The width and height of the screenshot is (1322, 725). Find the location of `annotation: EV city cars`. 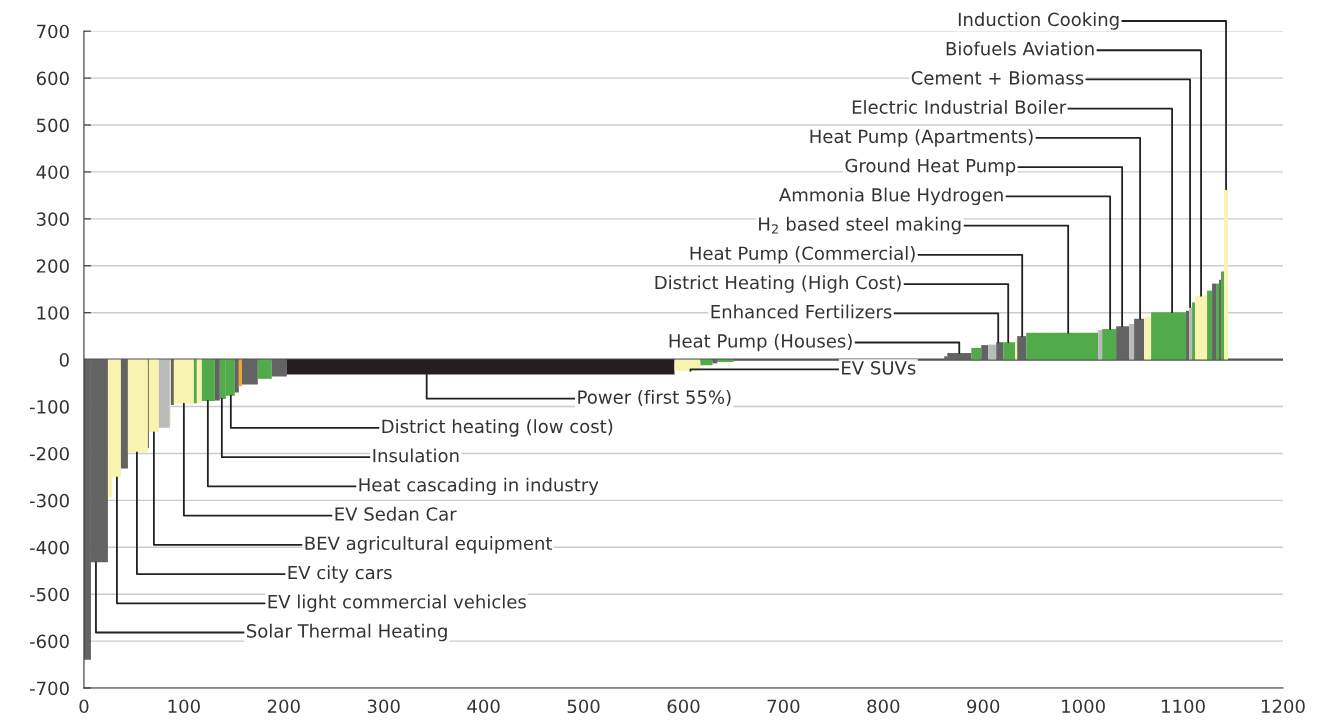

annotation: EV city cars is located at coordinates (340, 574).